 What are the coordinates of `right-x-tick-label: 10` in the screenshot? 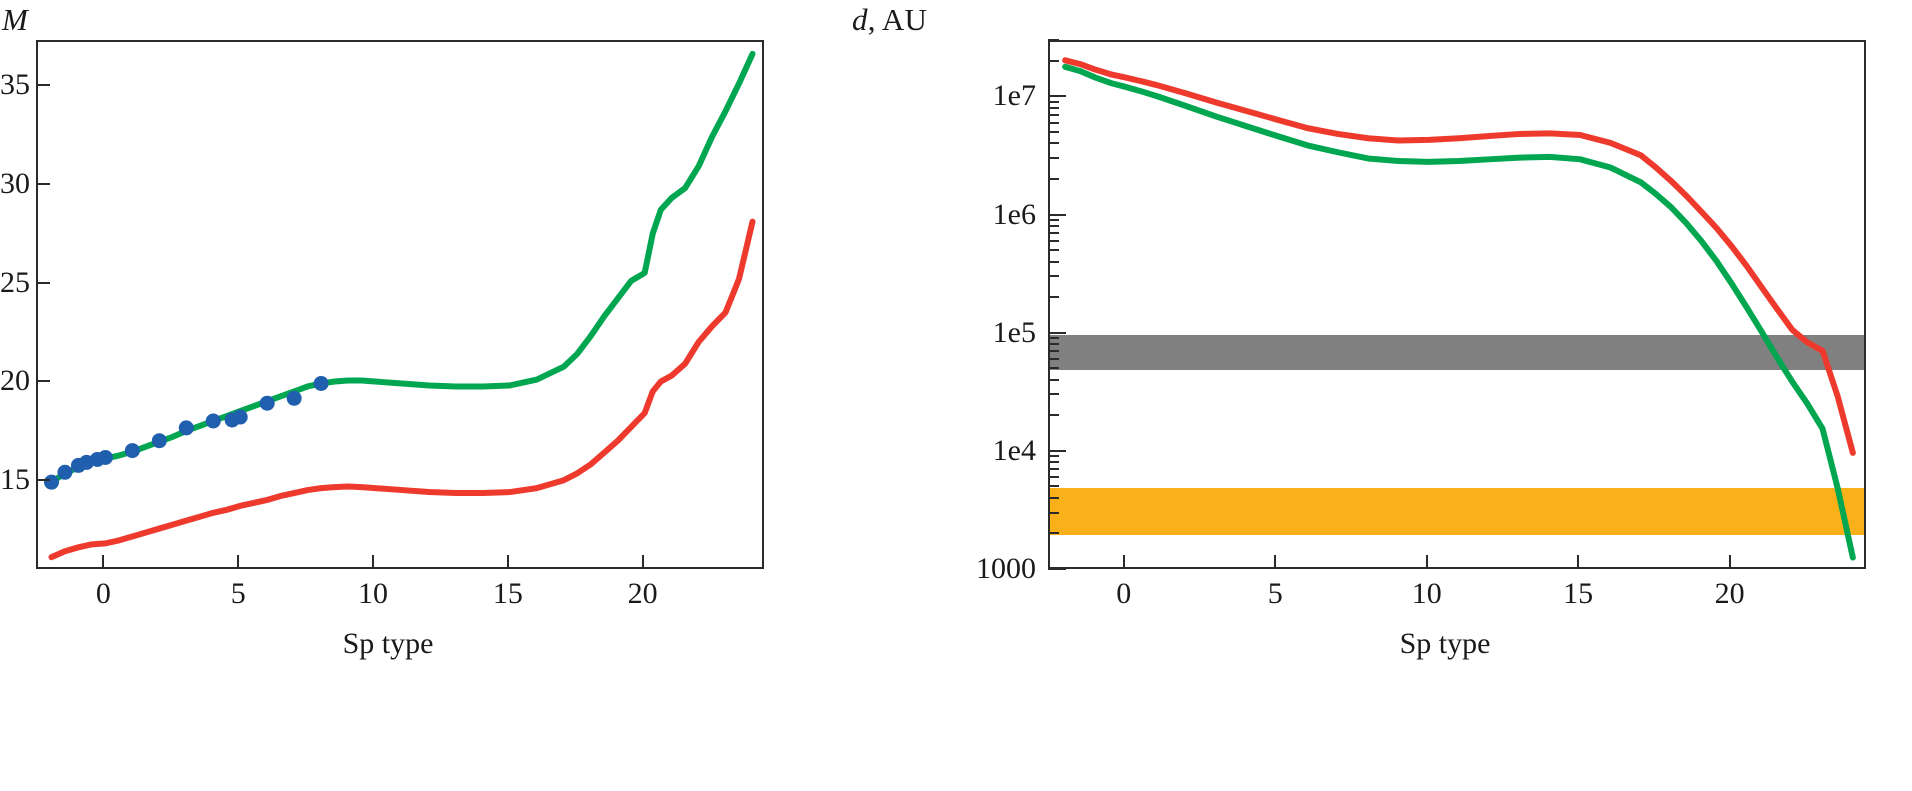 It's located at (1426, 593).